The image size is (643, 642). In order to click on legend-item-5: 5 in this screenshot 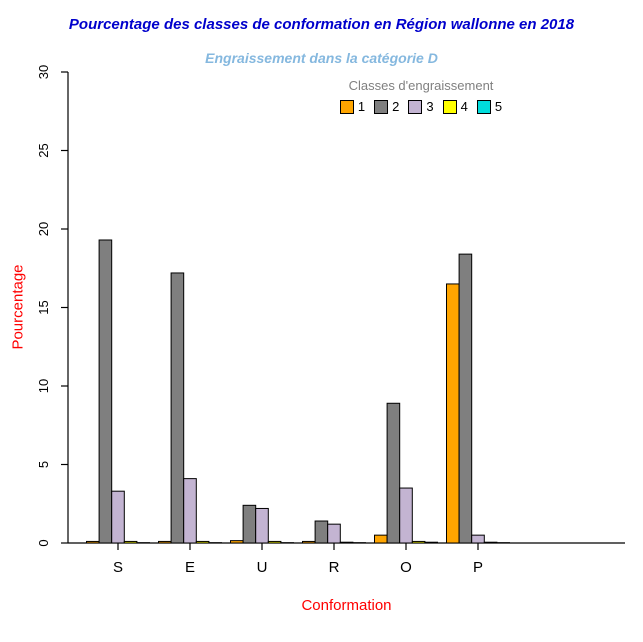, I will do `click(489, 106)`.